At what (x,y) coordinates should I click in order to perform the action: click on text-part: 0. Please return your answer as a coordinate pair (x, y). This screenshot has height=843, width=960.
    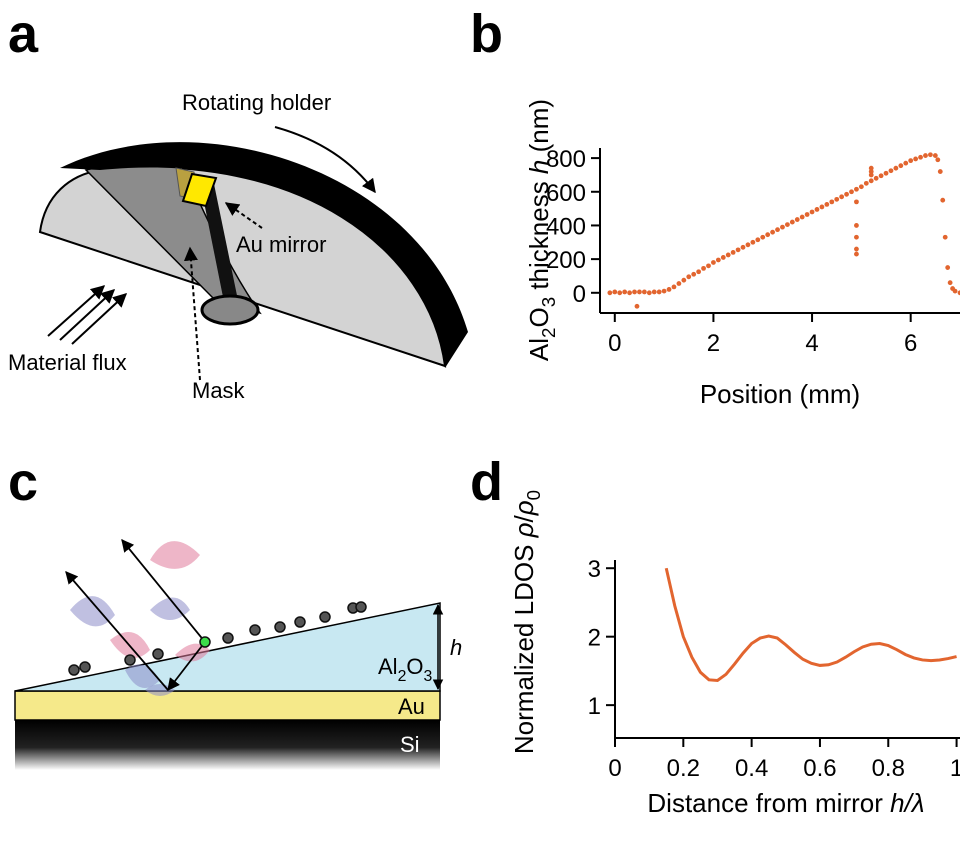
    Looking at the image, I should click on (533, 495).